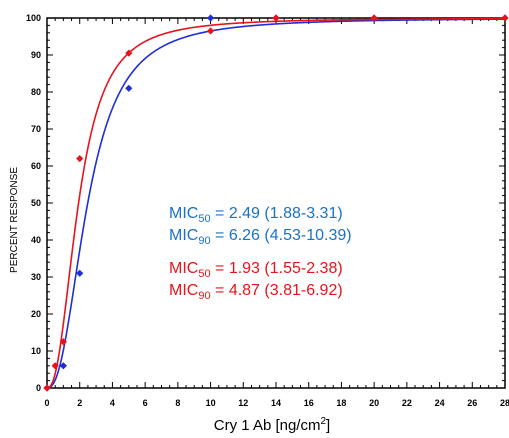  Describe the element at coordinates (407, 403) in the screenshot. I see `x-tick-label: 22` at that location.